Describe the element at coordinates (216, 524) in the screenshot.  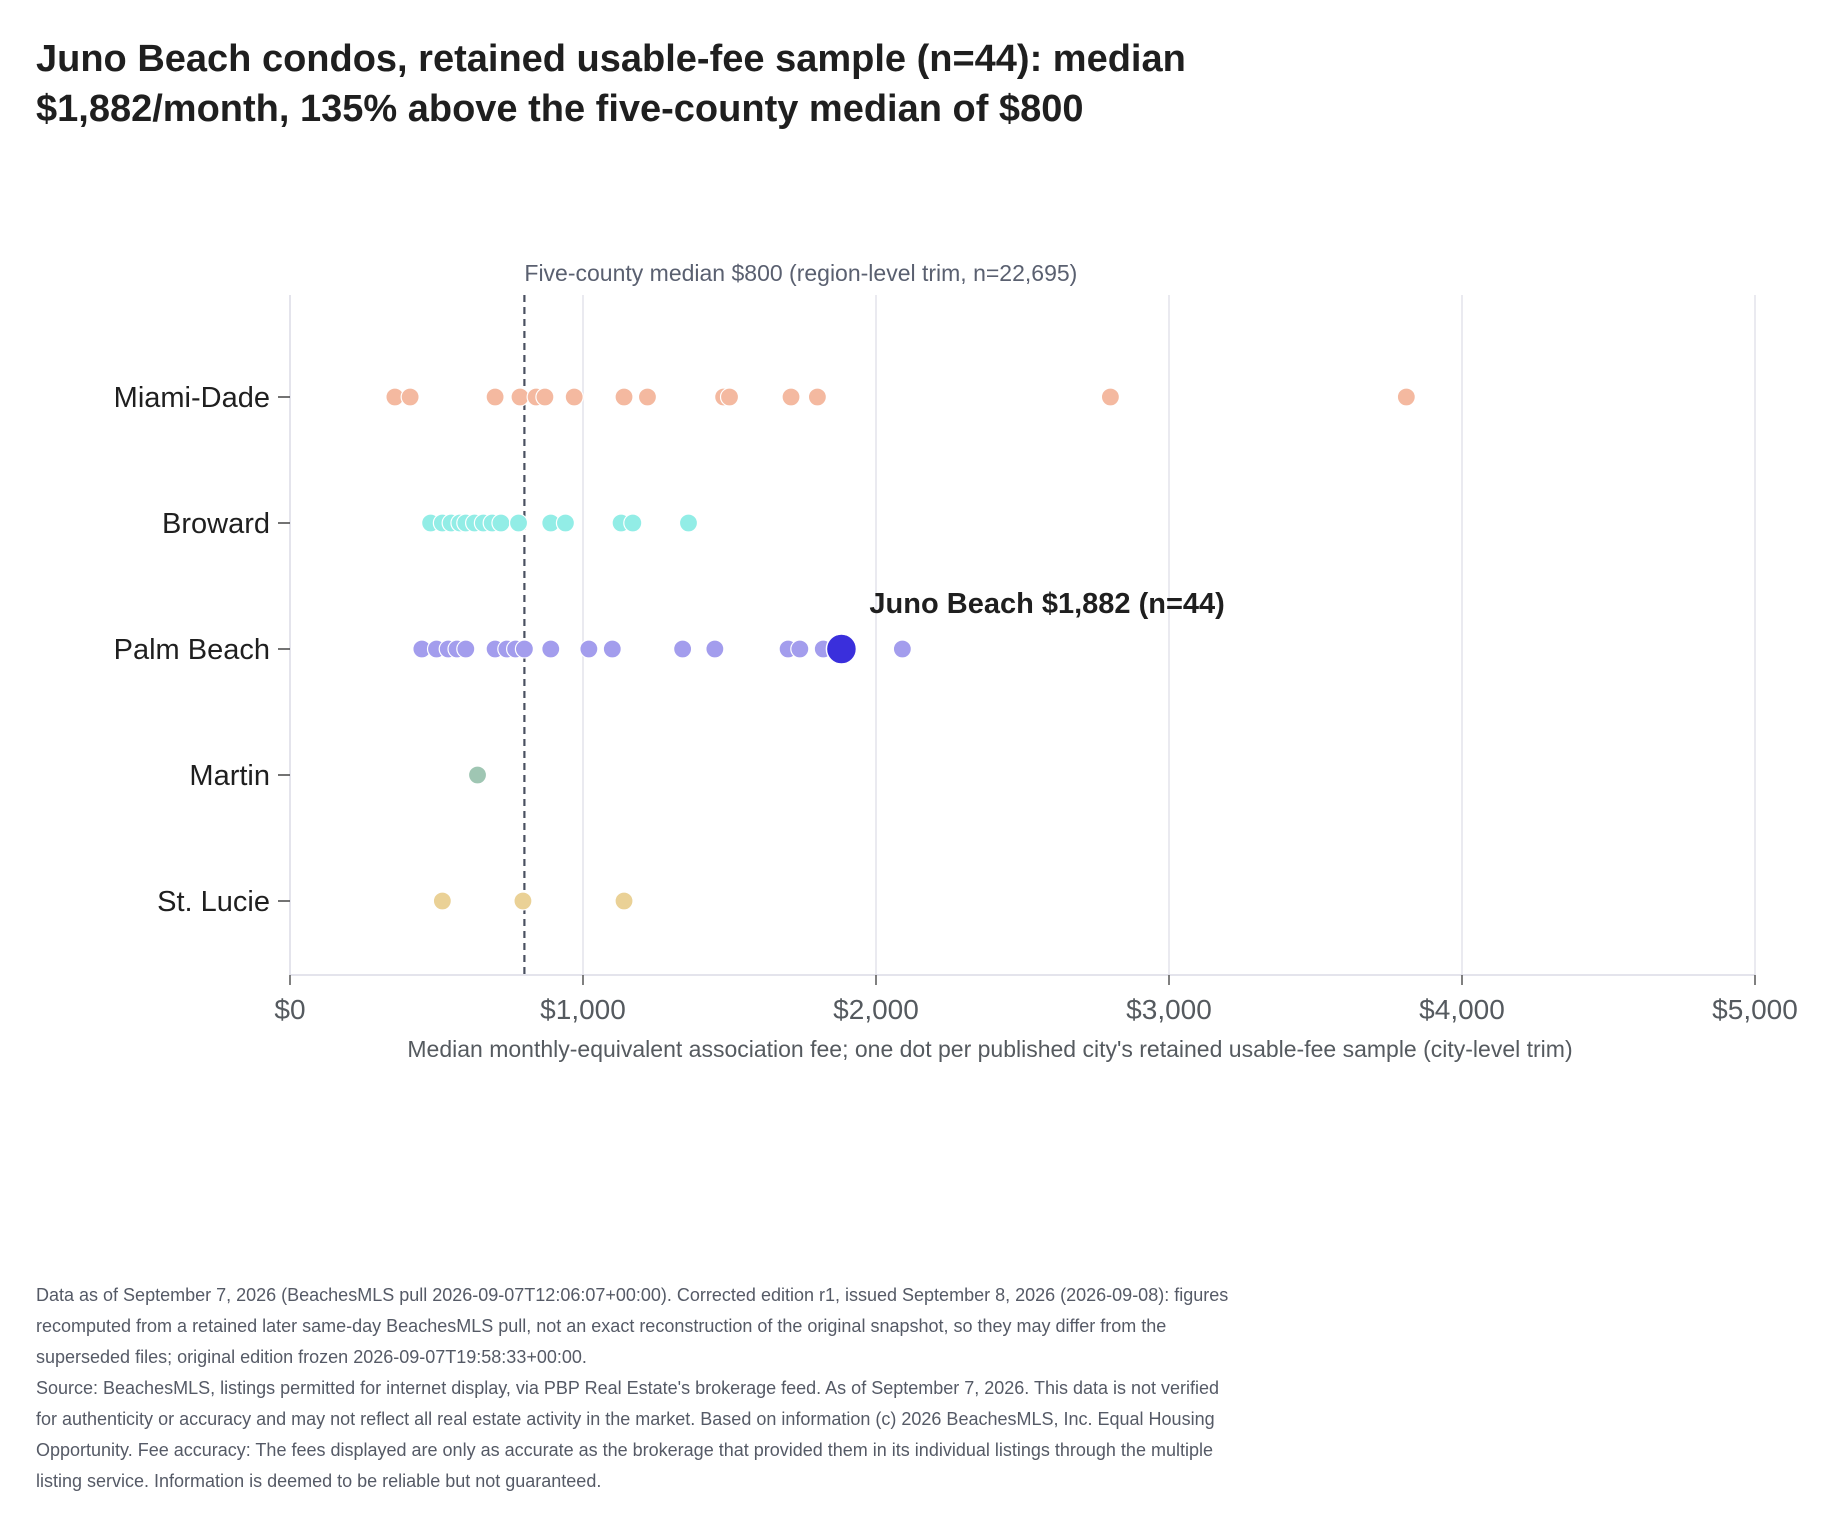
I see `y-category-label: Broward` at that location.